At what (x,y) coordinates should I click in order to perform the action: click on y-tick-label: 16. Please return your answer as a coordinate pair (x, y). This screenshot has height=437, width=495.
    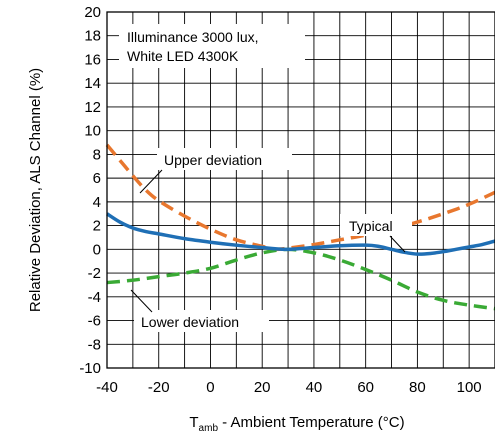
    Looking at the image, I should click on (92, 59).